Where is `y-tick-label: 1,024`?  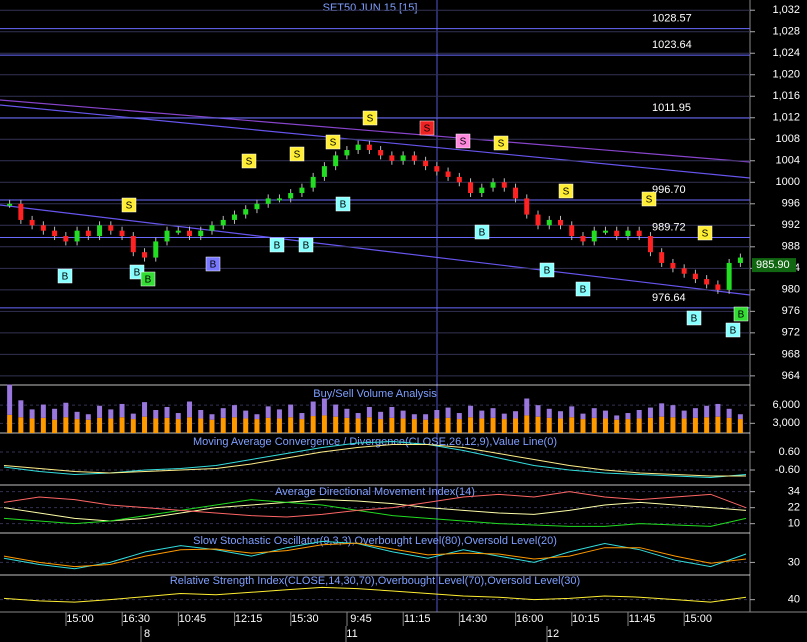
y-tick-label: 1,024 is located at coordinates (786, 53).